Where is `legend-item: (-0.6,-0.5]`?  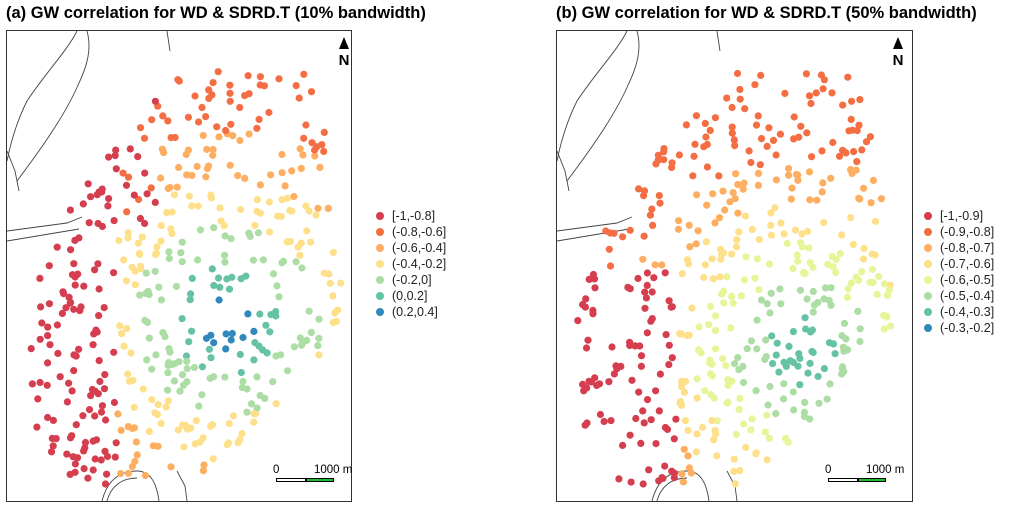 legend-item: (-0.6,-0.5] is located at coordinates (959, 280).